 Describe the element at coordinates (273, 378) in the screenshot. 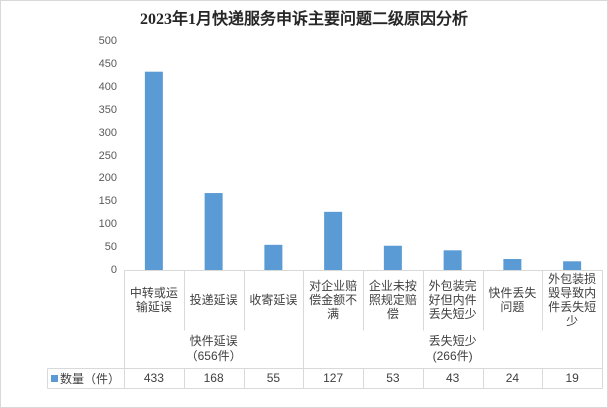

I see `table-value: 55` at that location.